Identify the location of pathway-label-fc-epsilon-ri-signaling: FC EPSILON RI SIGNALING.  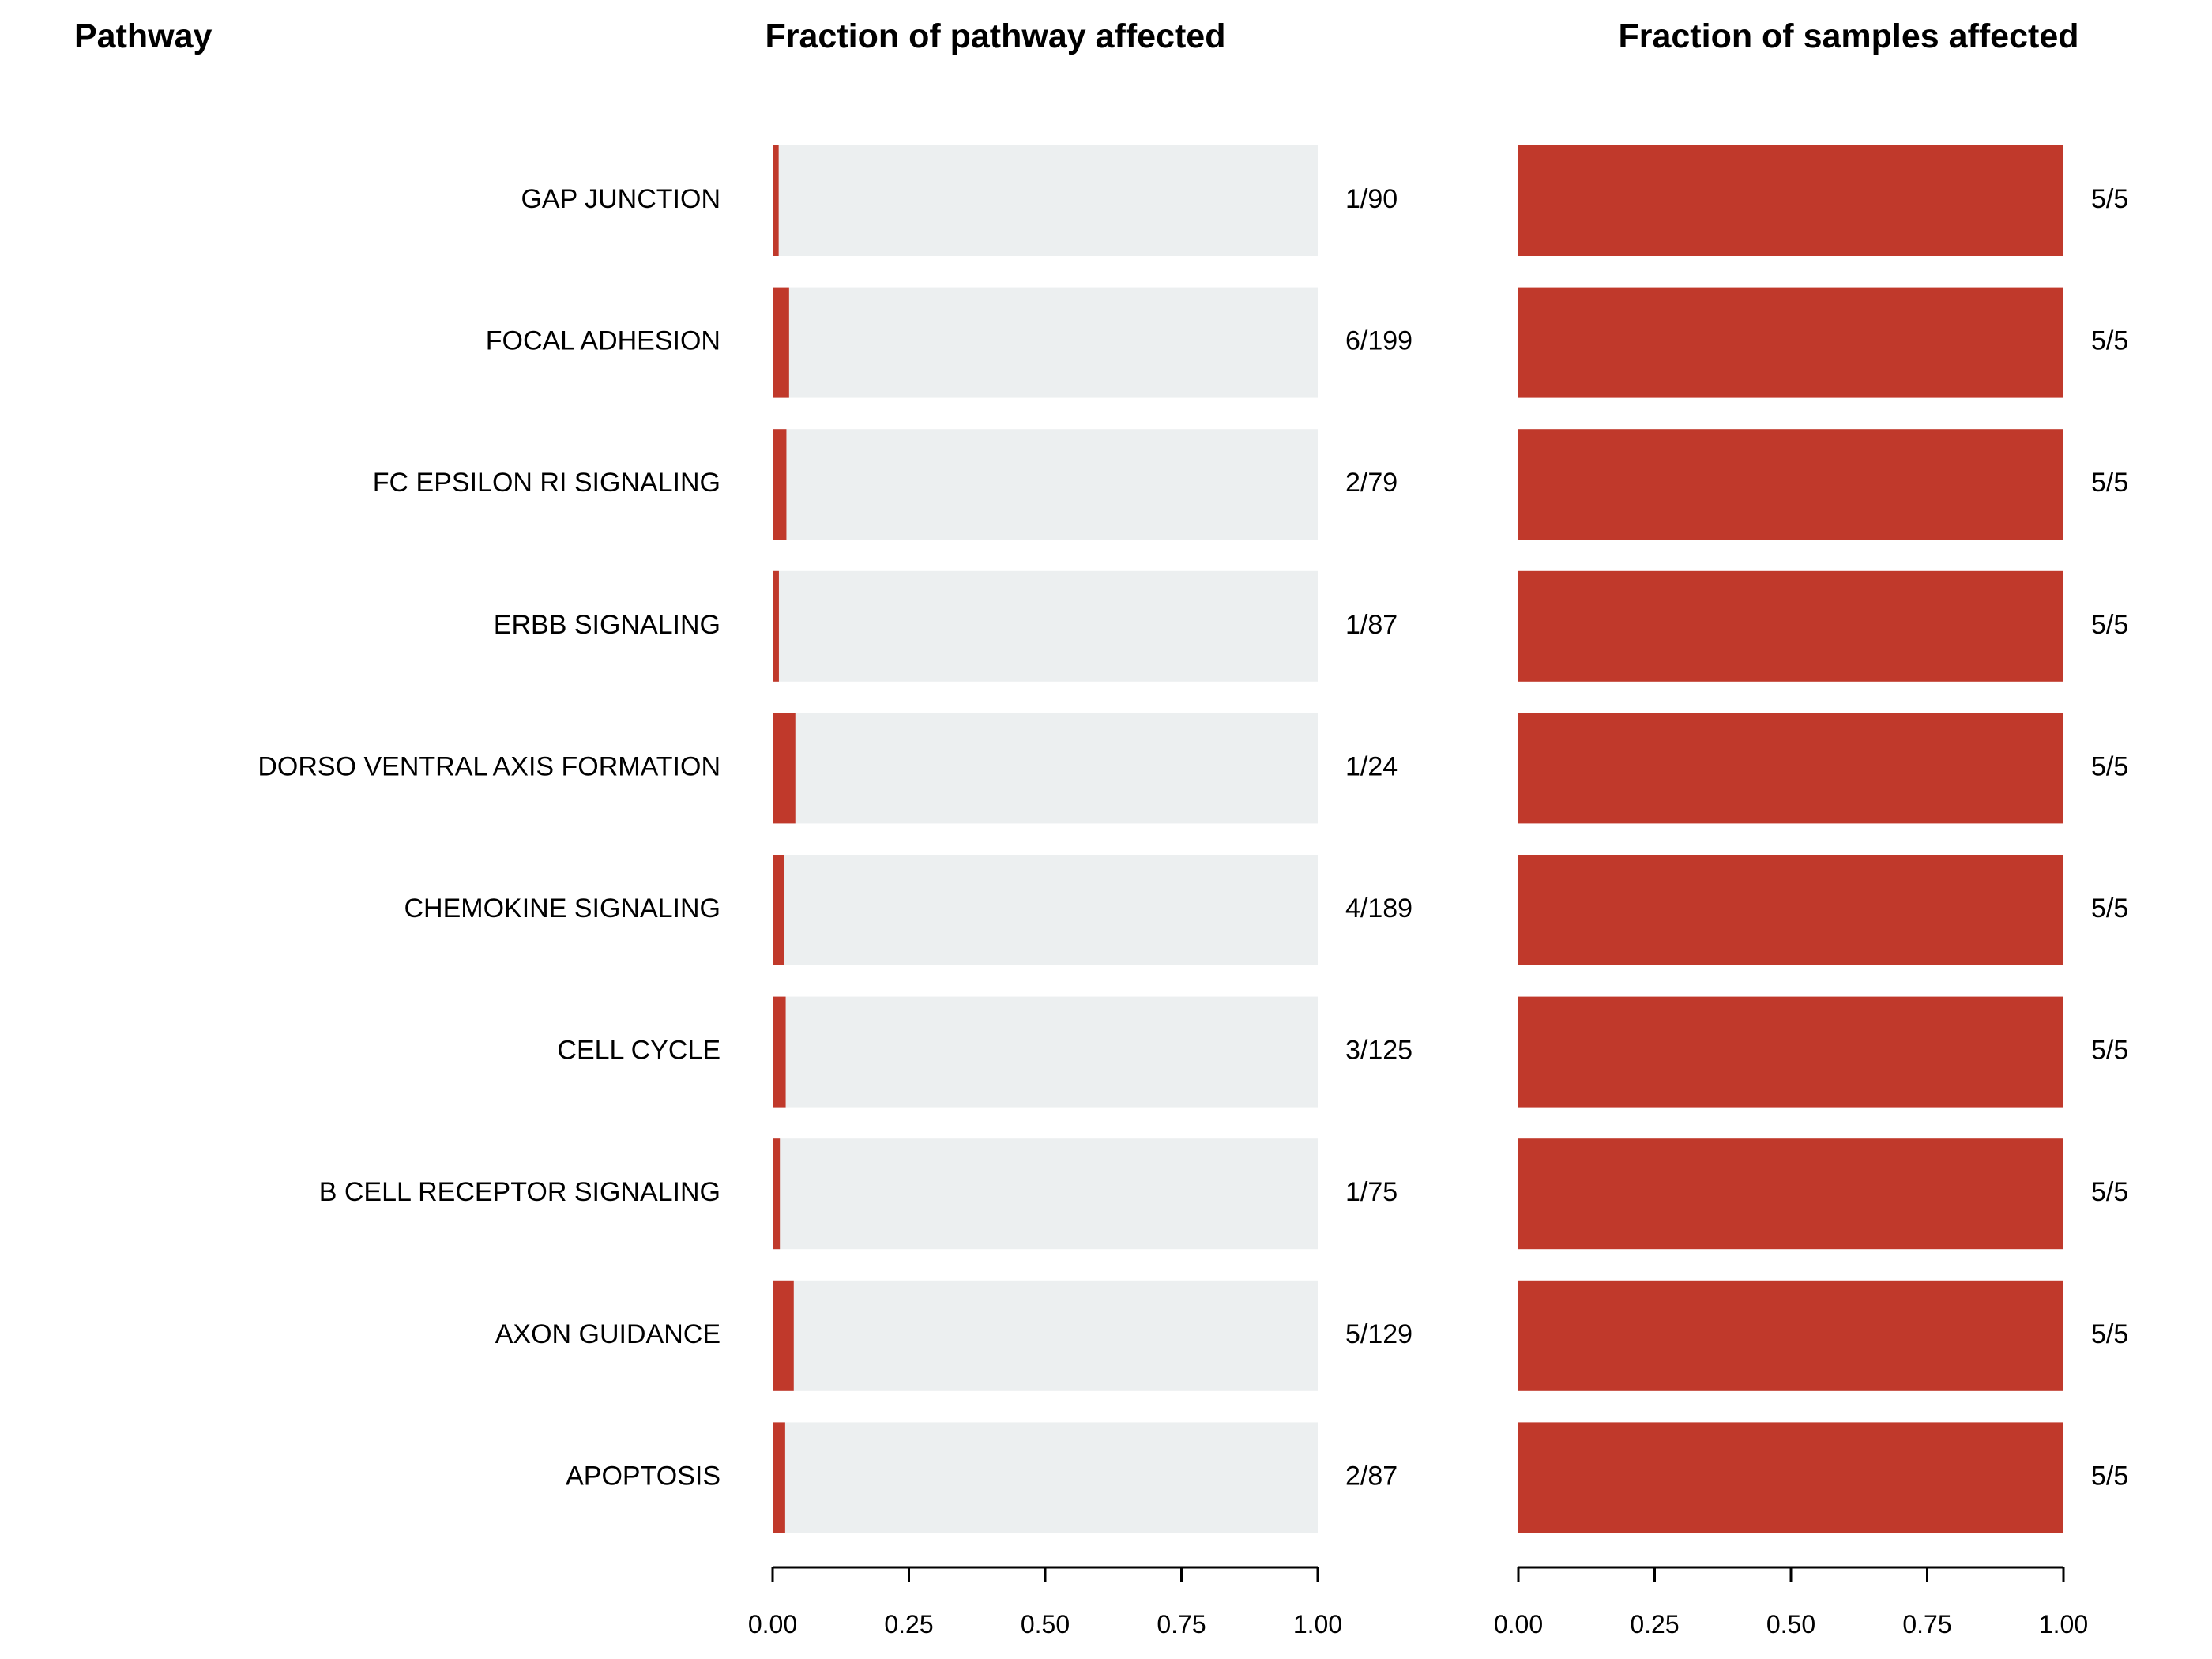
(547, 483).